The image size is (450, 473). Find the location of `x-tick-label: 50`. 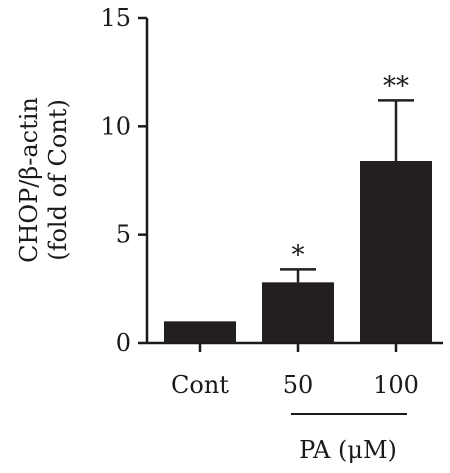

x-tick-label: 50 is located at coordinates (298, 385).